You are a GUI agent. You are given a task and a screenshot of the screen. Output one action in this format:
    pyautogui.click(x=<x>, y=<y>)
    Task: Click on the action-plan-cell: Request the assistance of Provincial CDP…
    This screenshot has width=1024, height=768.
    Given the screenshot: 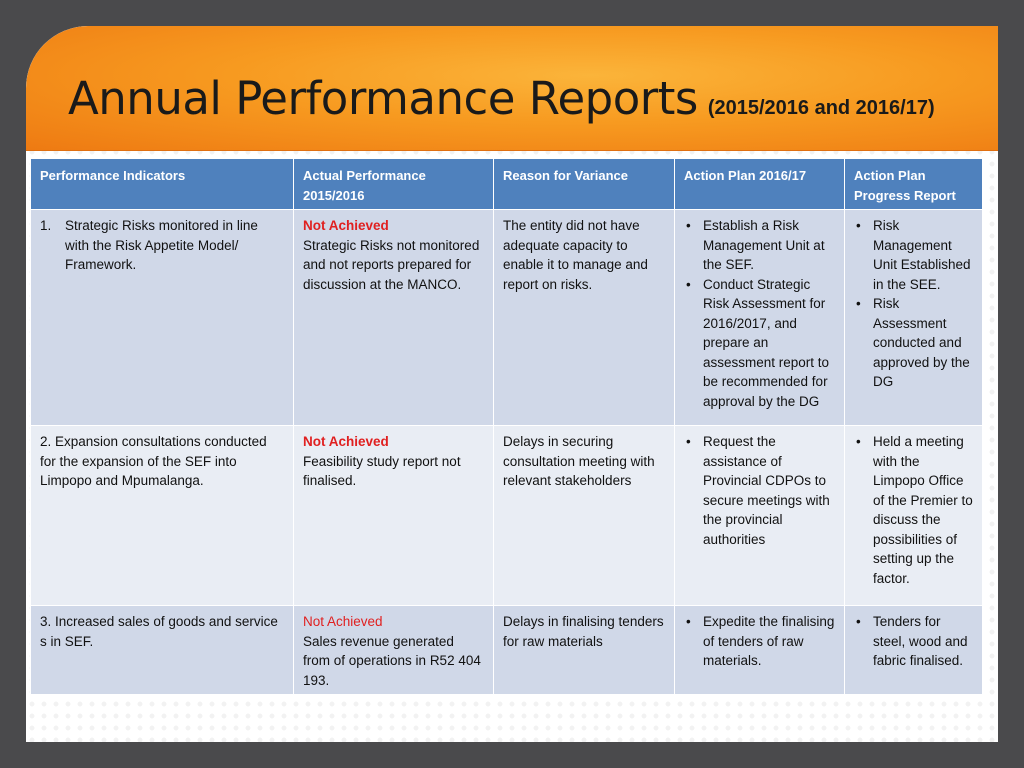 What is the action you would take?
    pyautogui.click(x=759, y=515)
    